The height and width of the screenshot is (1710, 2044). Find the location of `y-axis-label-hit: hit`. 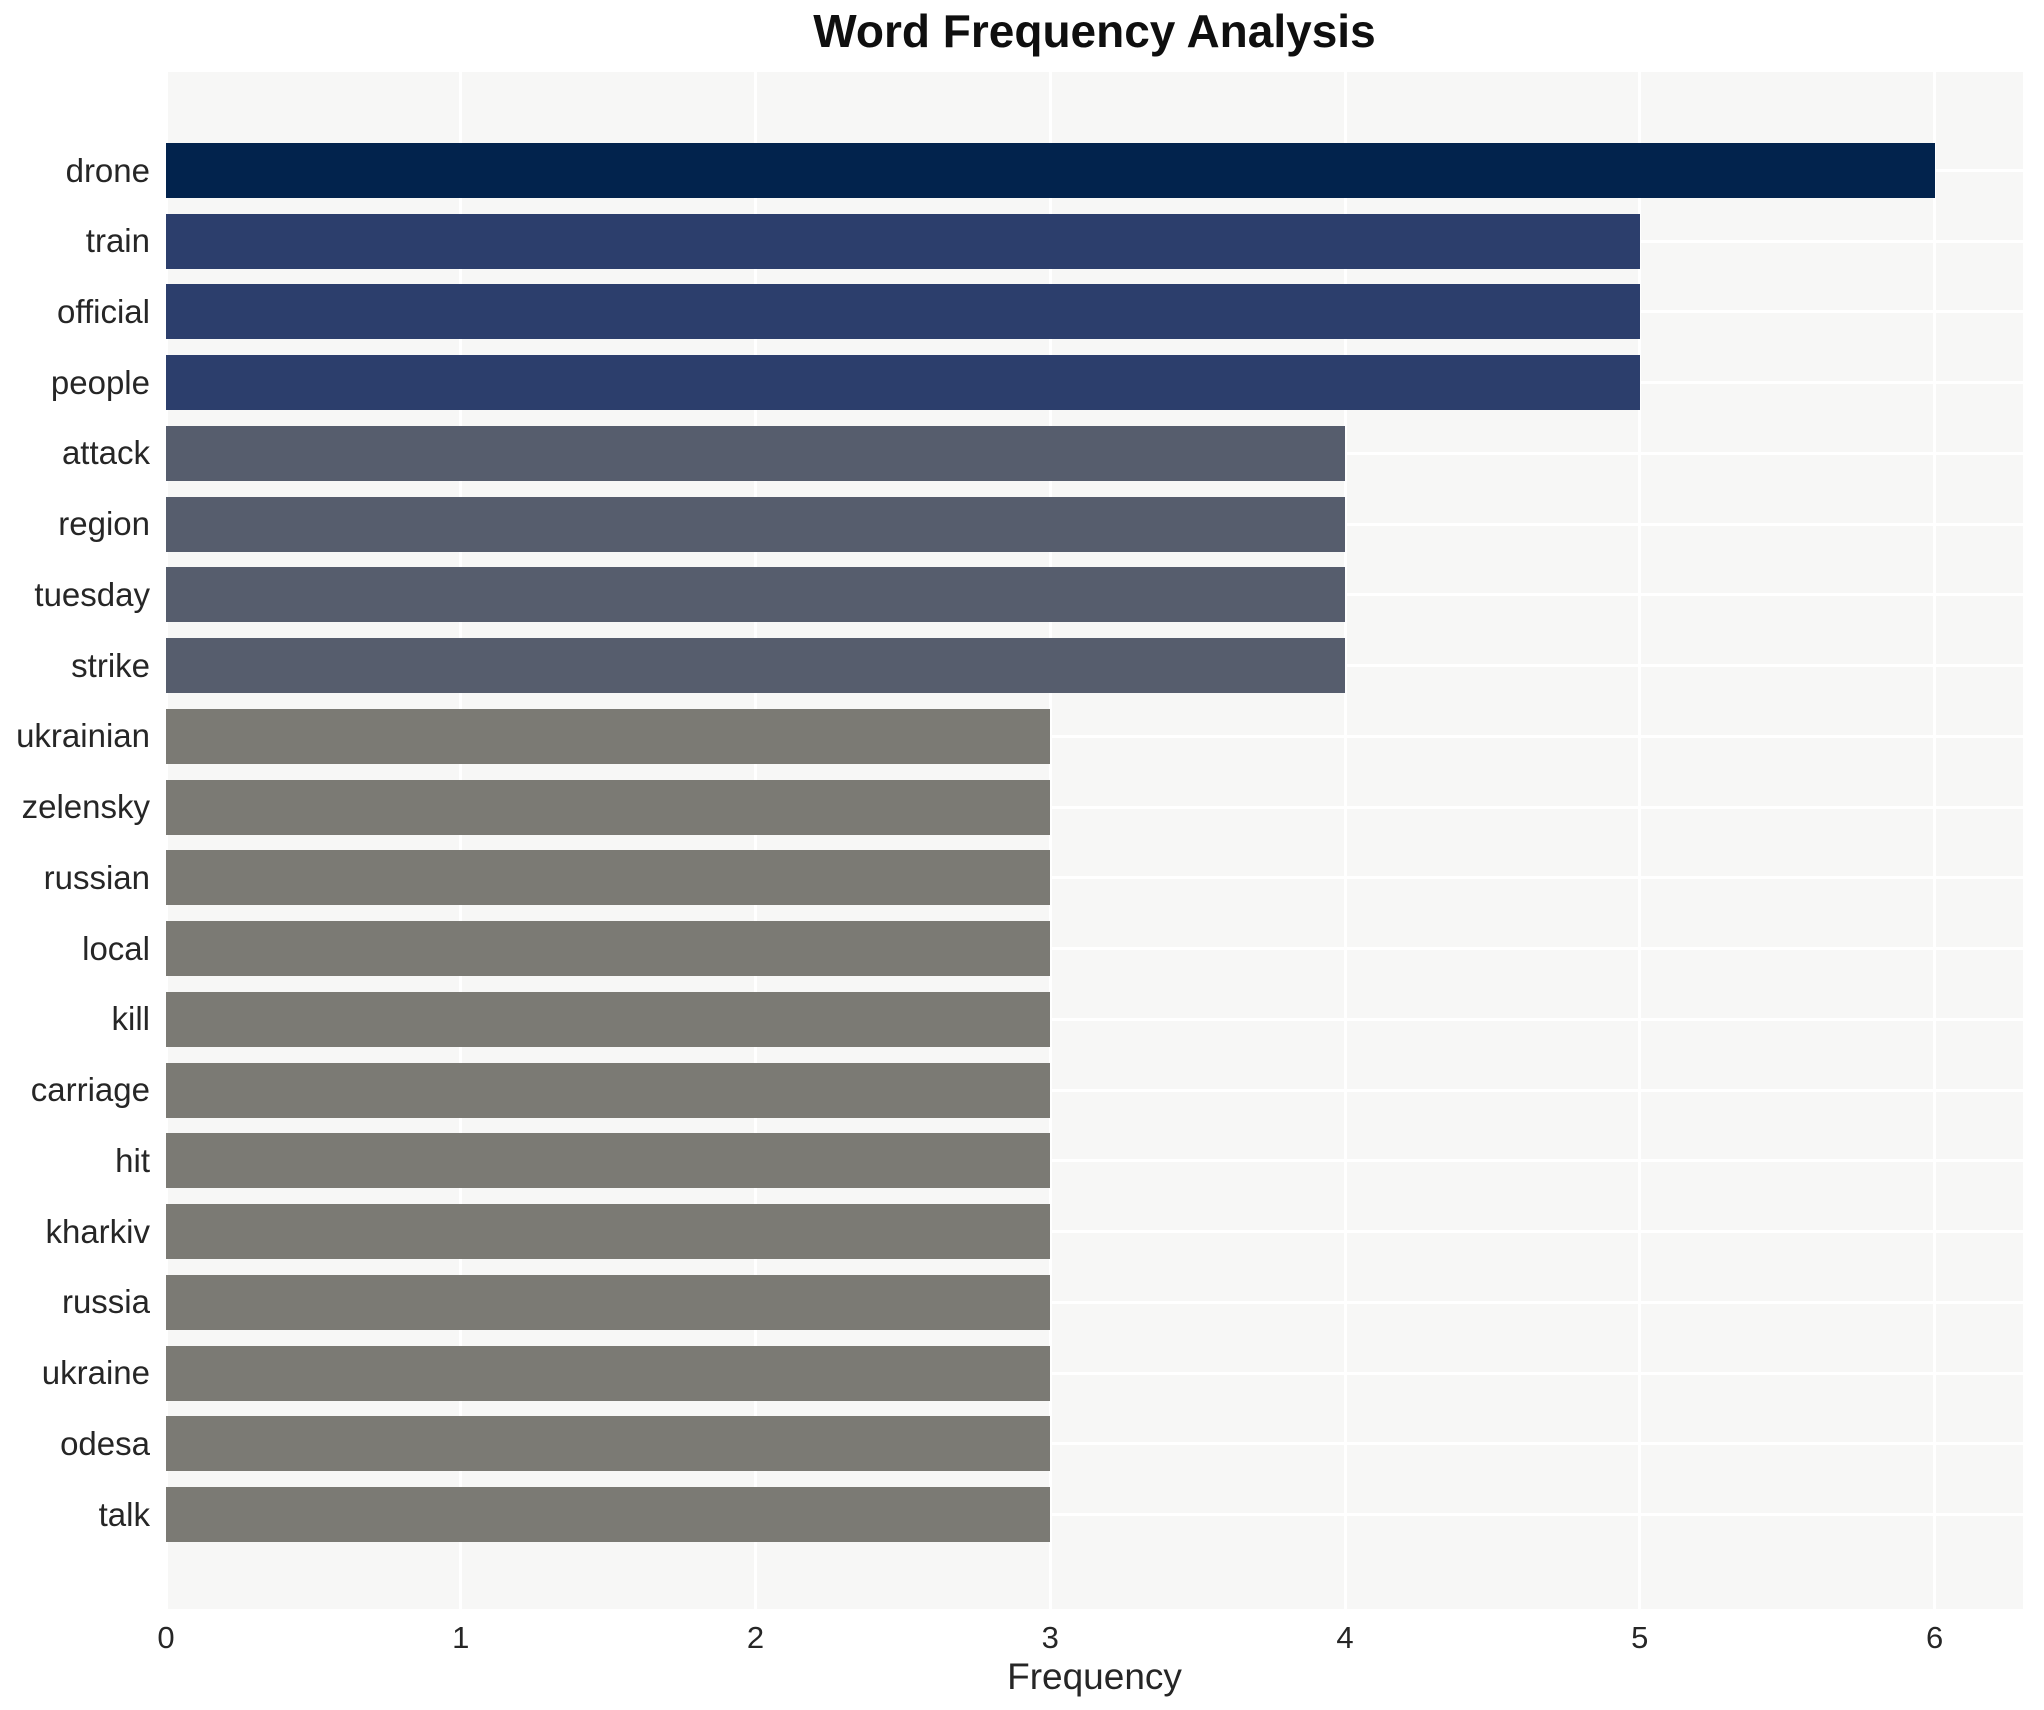

y-axis-label-hit: hit is located at coordinates (132, 1160).